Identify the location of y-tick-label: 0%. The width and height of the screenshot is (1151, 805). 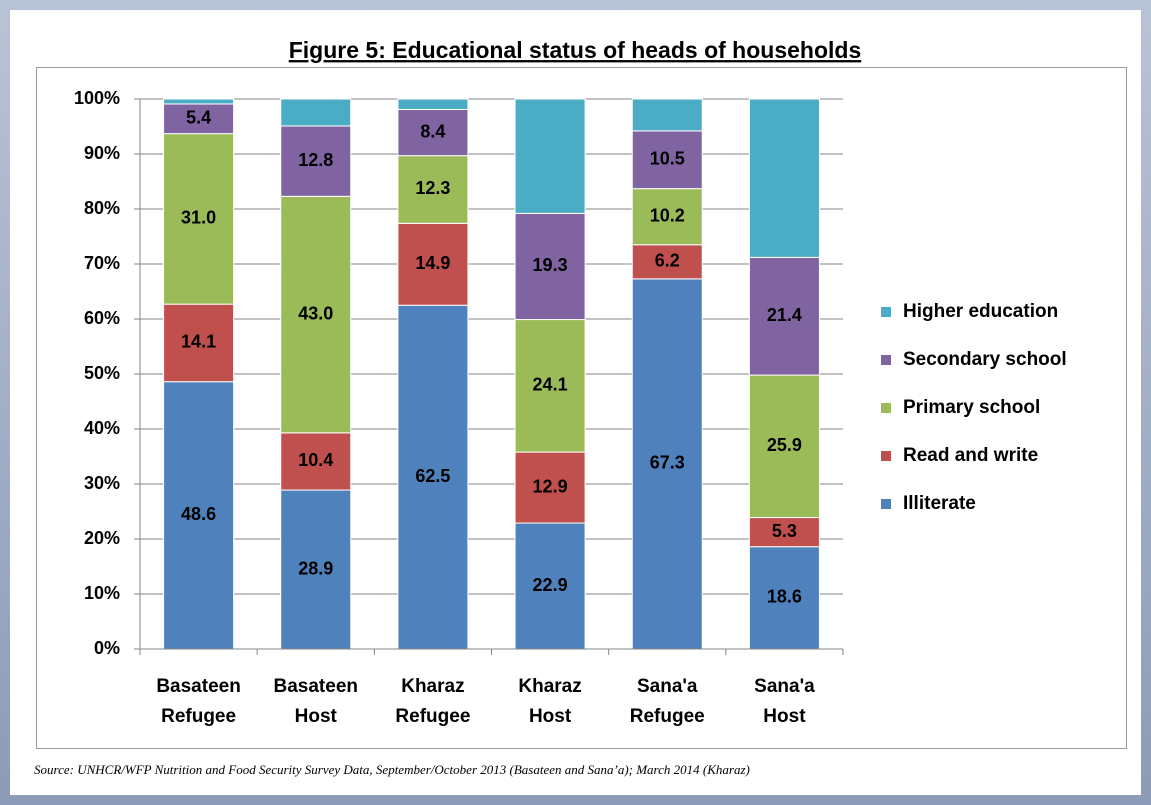
(107, 648).